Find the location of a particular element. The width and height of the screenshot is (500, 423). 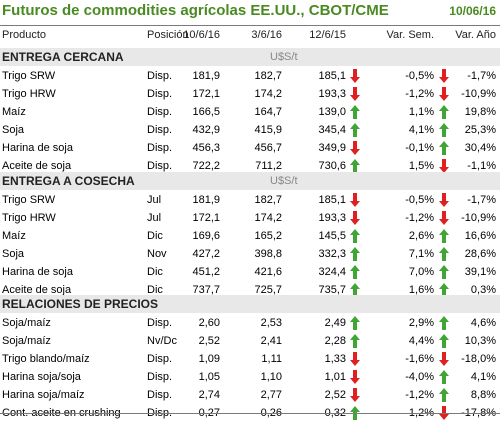

header-date-3: 12/6/15 is located at coordinates (327, 35).